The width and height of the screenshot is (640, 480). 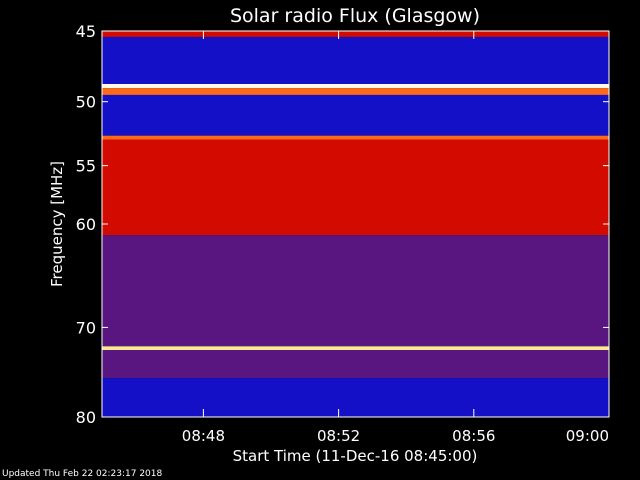 I want to click on x-tick-label-1: 08:52, so click(x=338, y=436).